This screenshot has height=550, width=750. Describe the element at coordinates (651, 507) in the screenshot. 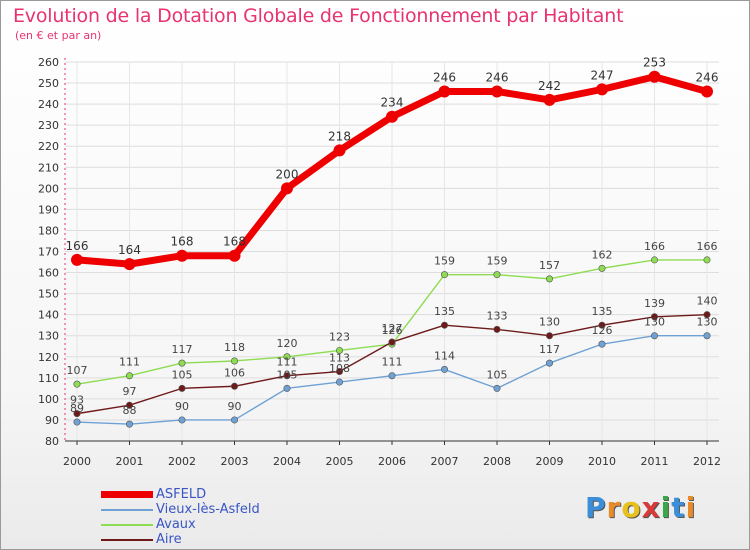

I see `logo-letter: x` at that location.